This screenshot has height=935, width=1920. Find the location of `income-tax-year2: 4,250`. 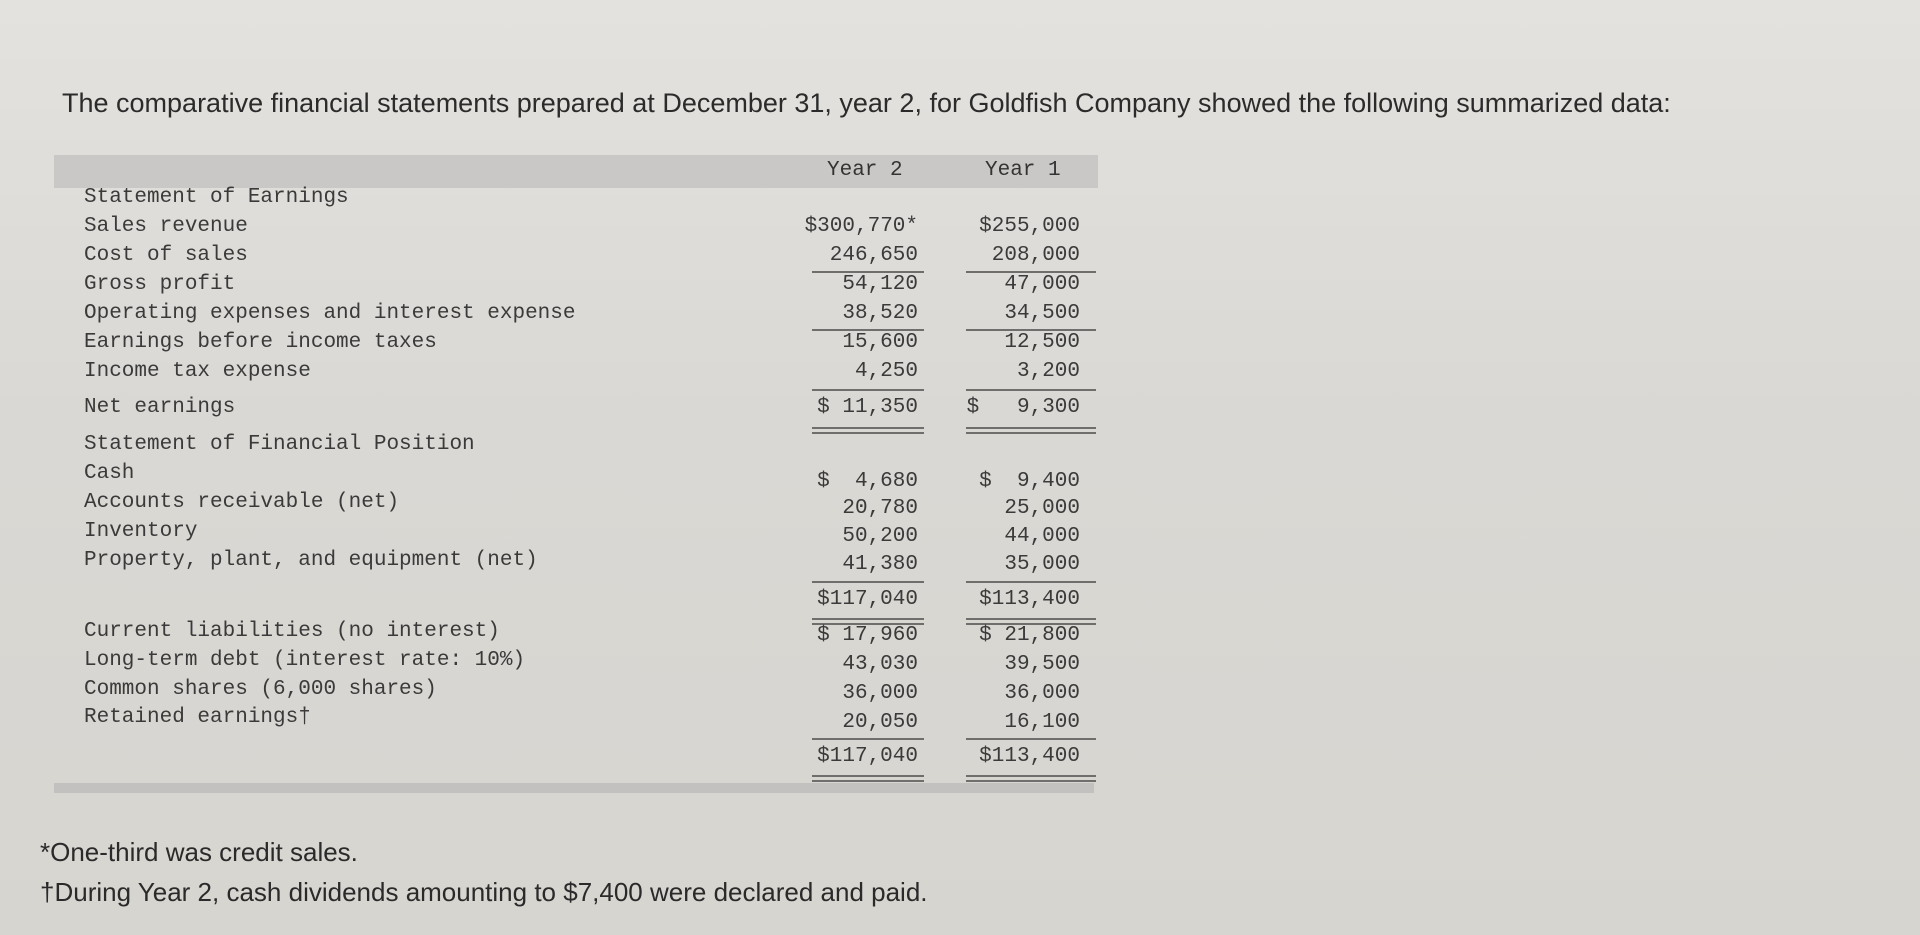

income-tax-year2: 4,250 is located at coordinates (886, 371).